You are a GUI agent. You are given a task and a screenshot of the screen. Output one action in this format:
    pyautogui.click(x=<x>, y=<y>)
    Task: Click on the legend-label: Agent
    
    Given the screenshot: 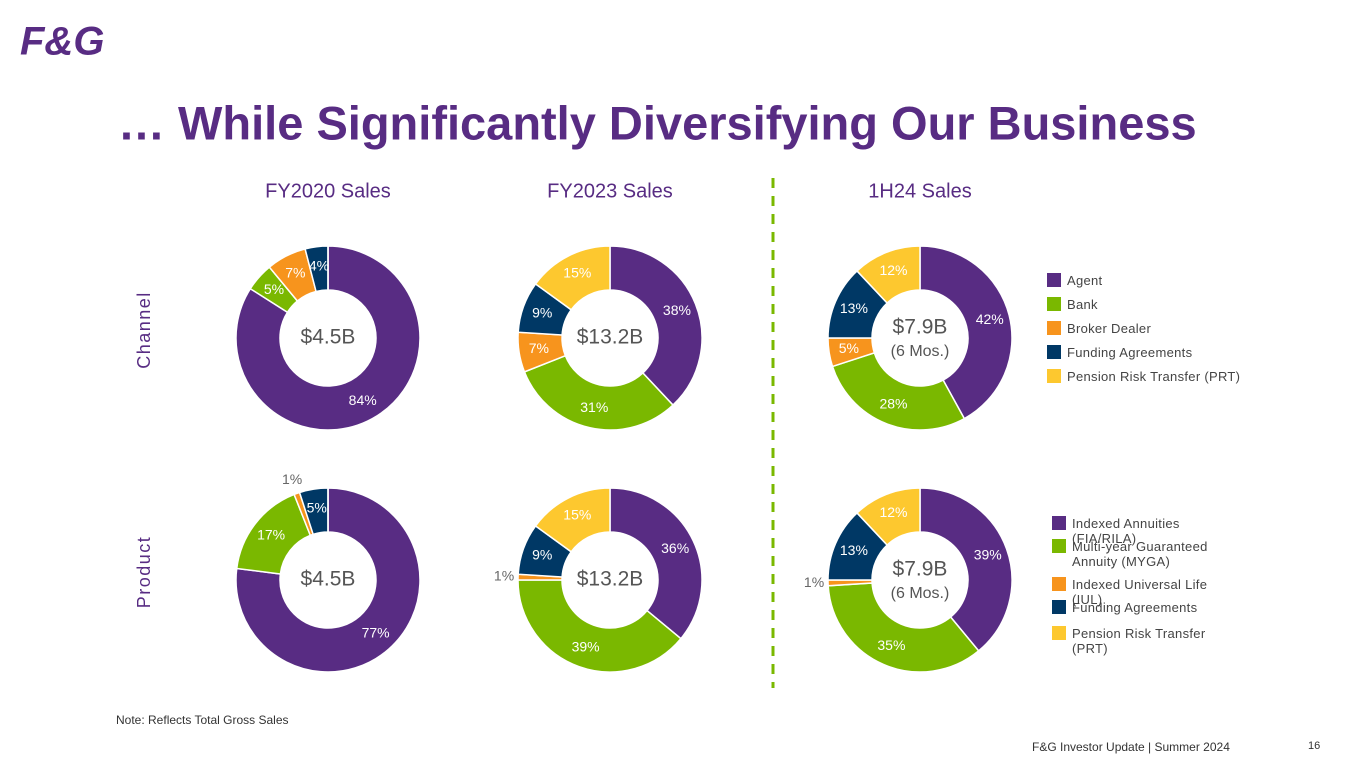 What is the action you would take?
    pyautogui.click(x=1085, y=280)
    